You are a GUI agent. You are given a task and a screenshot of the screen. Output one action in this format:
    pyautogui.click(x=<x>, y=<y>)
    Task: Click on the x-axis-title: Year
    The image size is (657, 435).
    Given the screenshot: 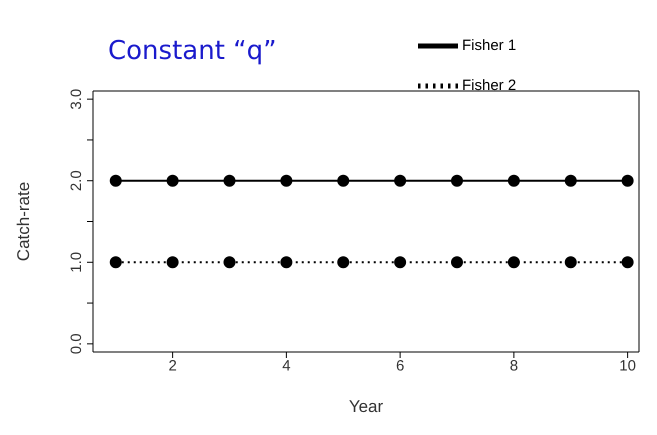 What is the action you would take?
    pyautogui.click(x=366, y=406)
    